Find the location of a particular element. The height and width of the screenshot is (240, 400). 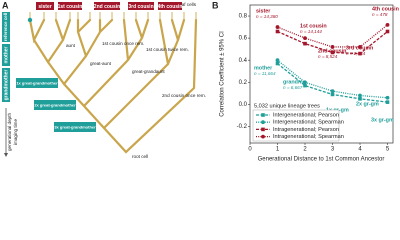

relative-label: 2nd cousin once rem. is located at coordinates (184, 95).